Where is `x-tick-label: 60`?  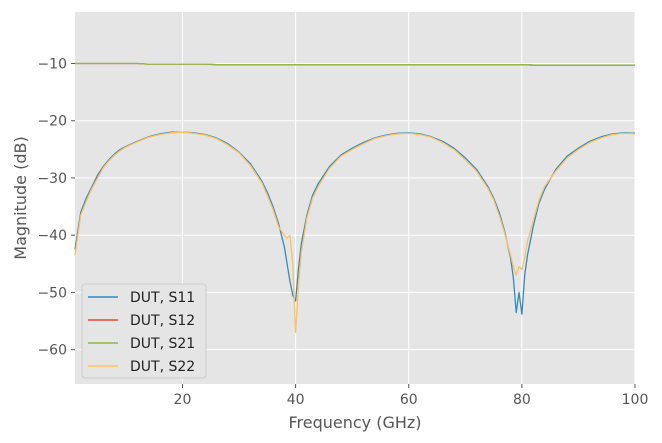
x-tick-label: 60 is located at coordinates (409, 400).